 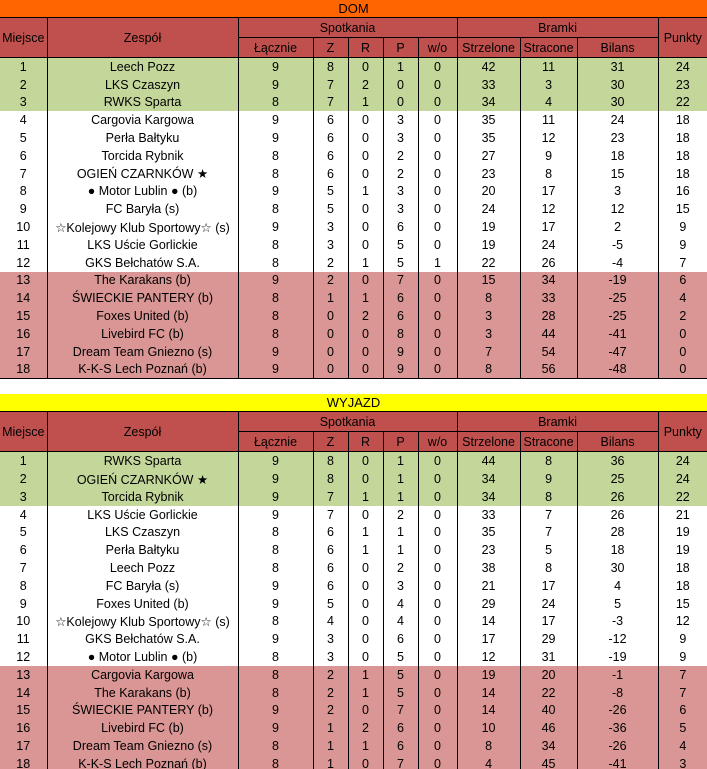 I want to click on table-row: 17 Dream Team Gniezno (s) 9 0 0 9 0 7 54 -47 0, so click(x=353, y=351).